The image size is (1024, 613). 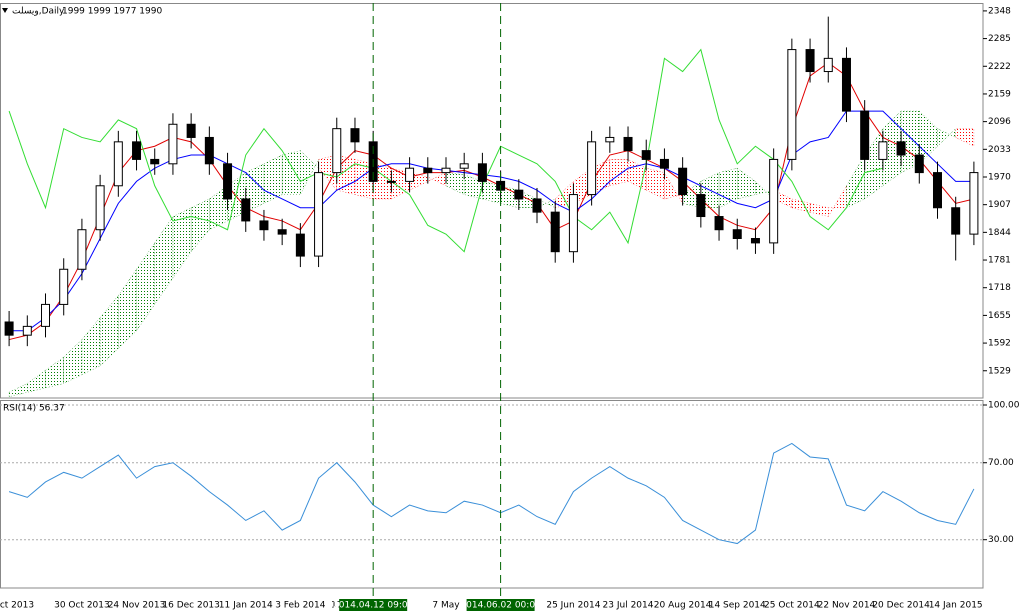 What do you see at coordinates (628, 606) in the screenshot?
I see `x-tick-label: 23 Jul 2014` at bounding box center [628, 606].